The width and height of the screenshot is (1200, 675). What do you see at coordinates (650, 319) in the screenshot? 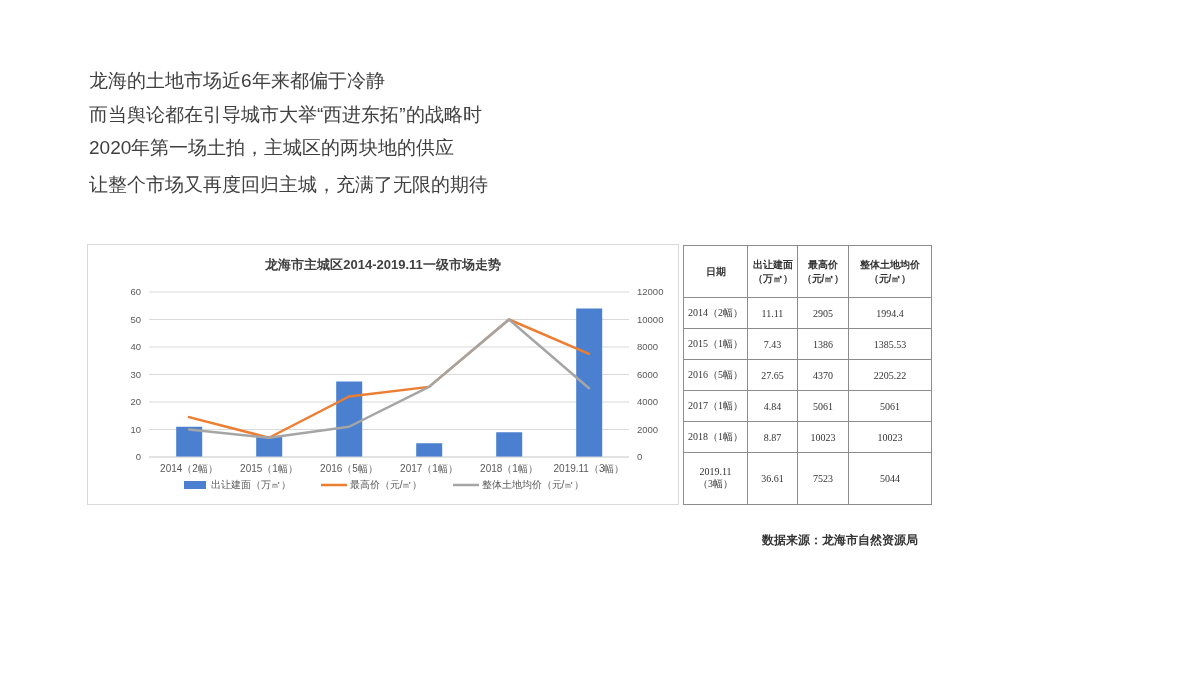
I see `y2-tick-label: 10000` at bounding box center [650, 319].